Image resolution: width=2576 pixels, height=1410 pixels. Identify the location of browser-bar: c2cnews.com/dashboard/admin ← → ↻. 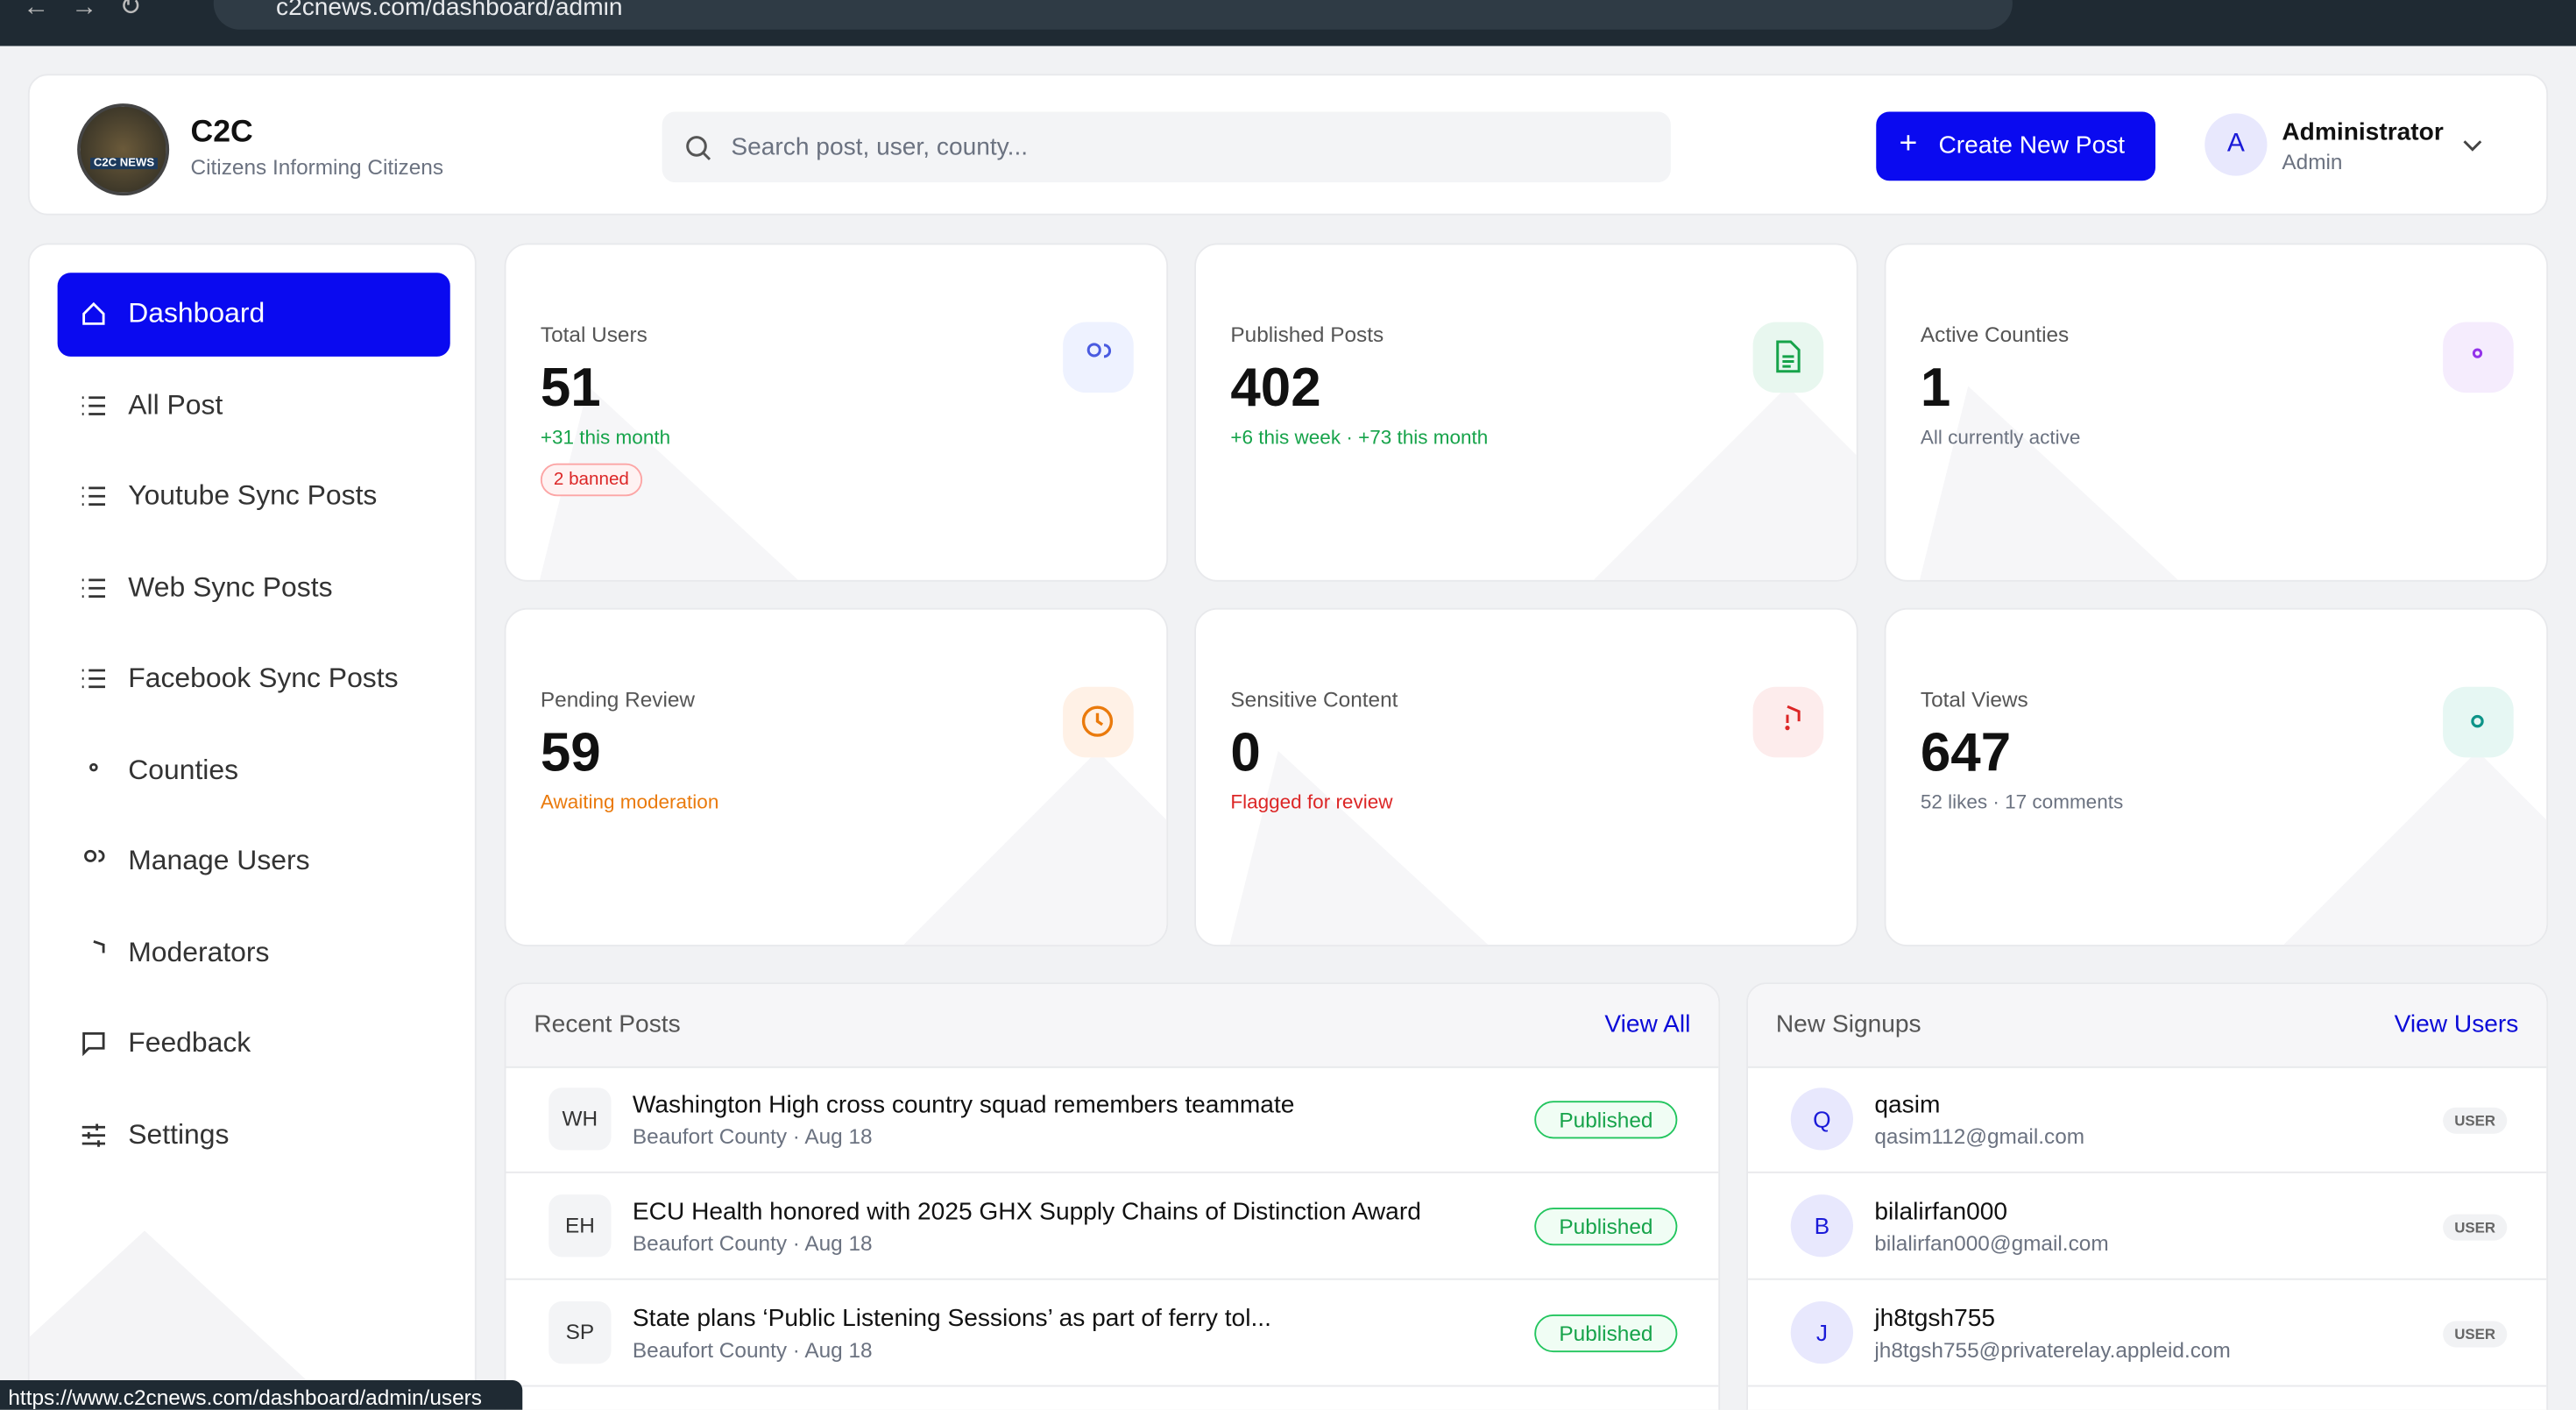
(1288, 23).